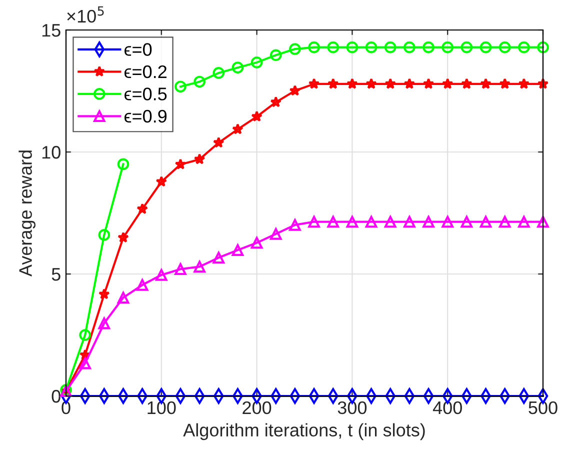 The width and height of the screenshot is (561, 466). Describe the element at coordinates (27, 213) in the screenshot. I see `y-axis-title: Average reward` at that location.